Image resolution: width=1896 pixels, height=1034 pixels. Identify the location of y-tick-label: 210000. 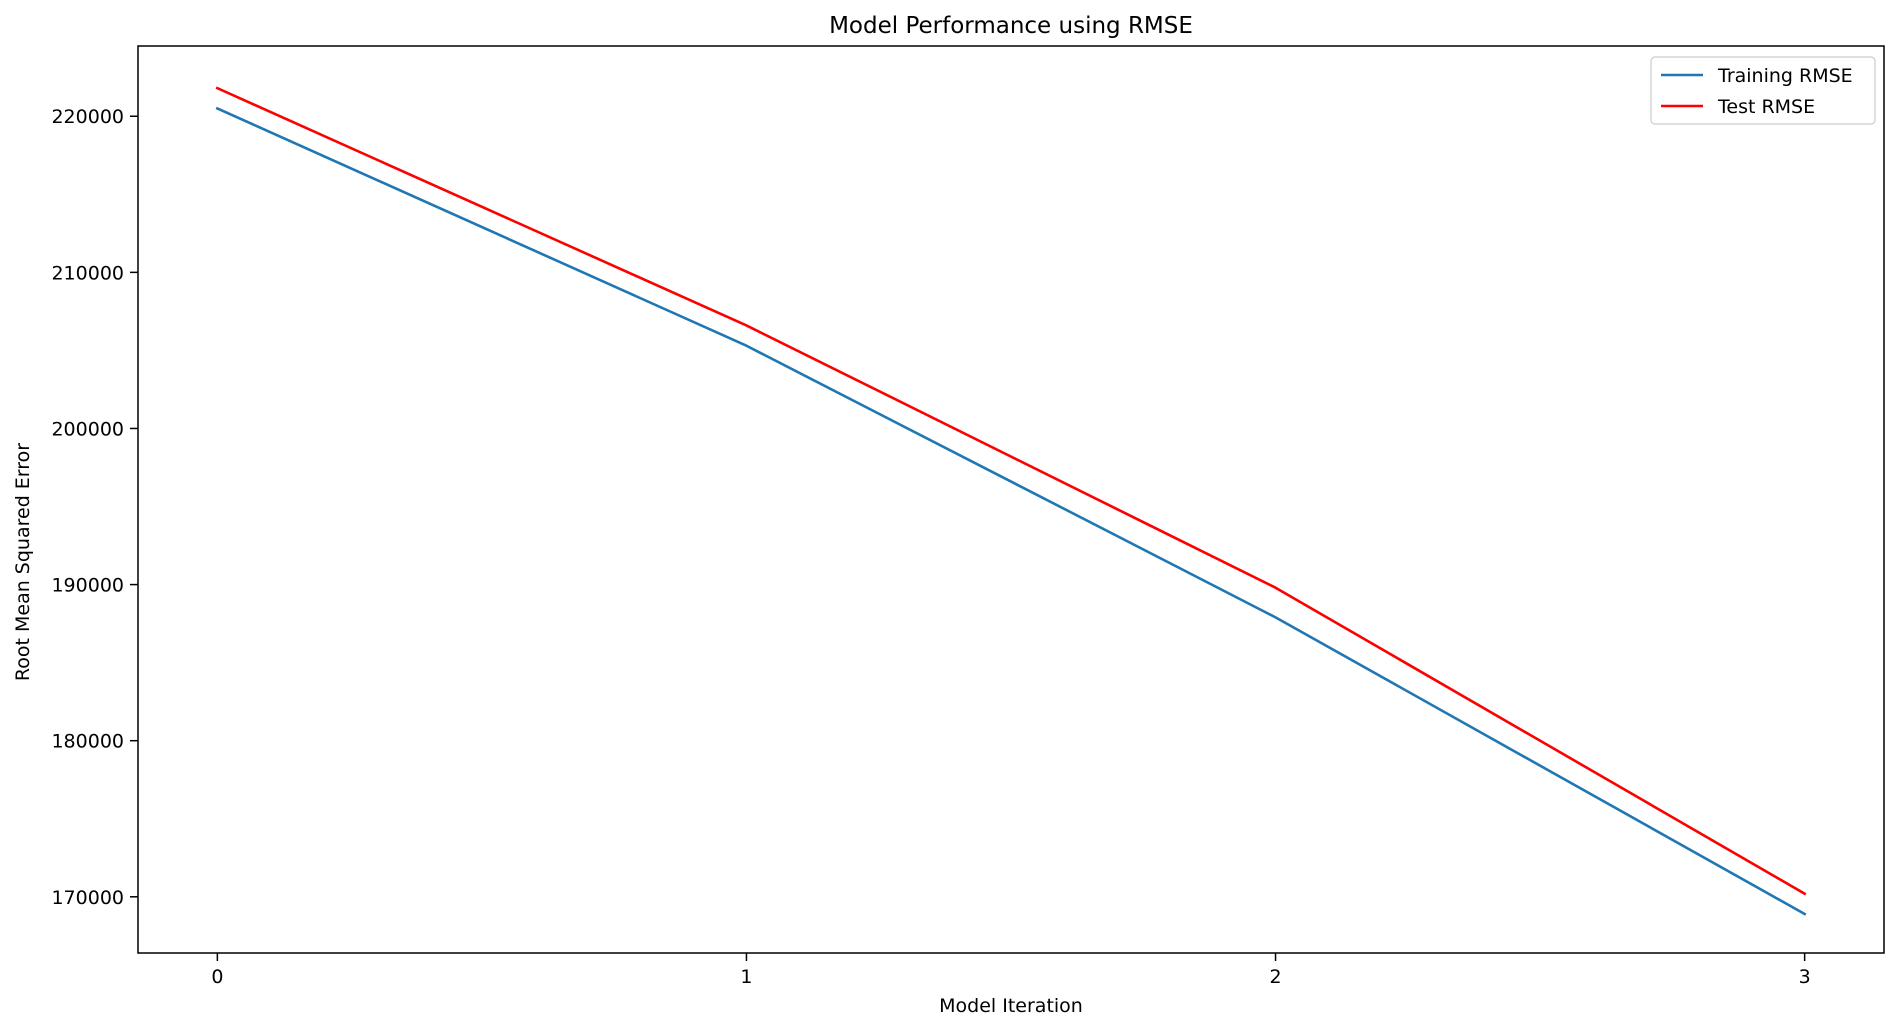
(87, 273).